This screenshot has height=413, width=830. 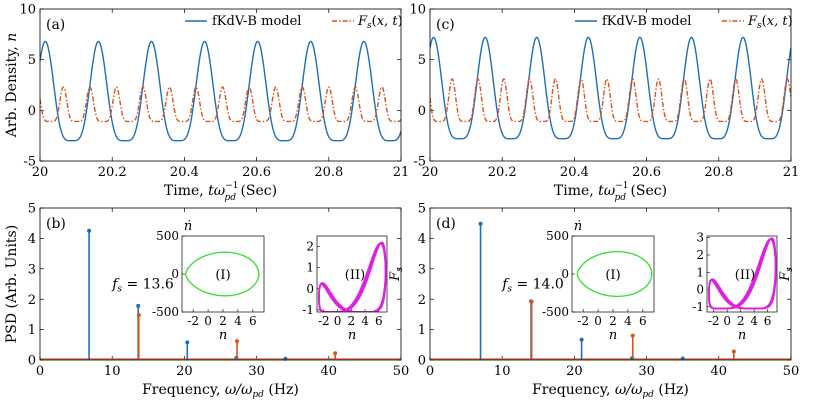 What do you see at coordinates (401, 371) in the screenshot?
I see `x-tick-label-b: 50` at bounding box center [401, 371].